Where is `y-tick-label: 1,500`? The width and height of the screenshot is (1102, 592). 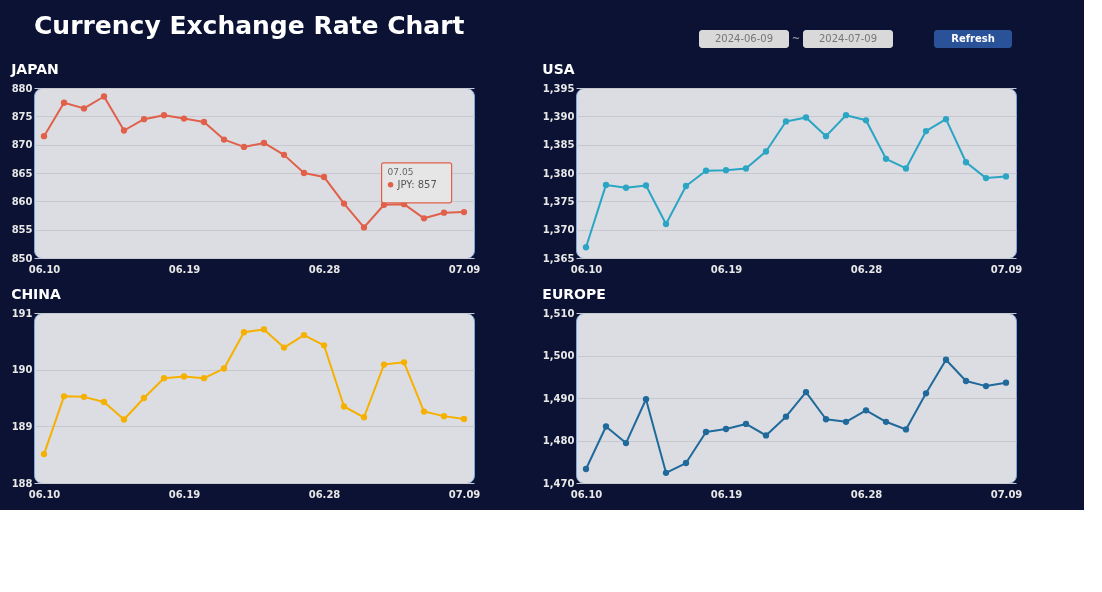
y-tick-label: 1,500 is located at coordinates (558, 355).